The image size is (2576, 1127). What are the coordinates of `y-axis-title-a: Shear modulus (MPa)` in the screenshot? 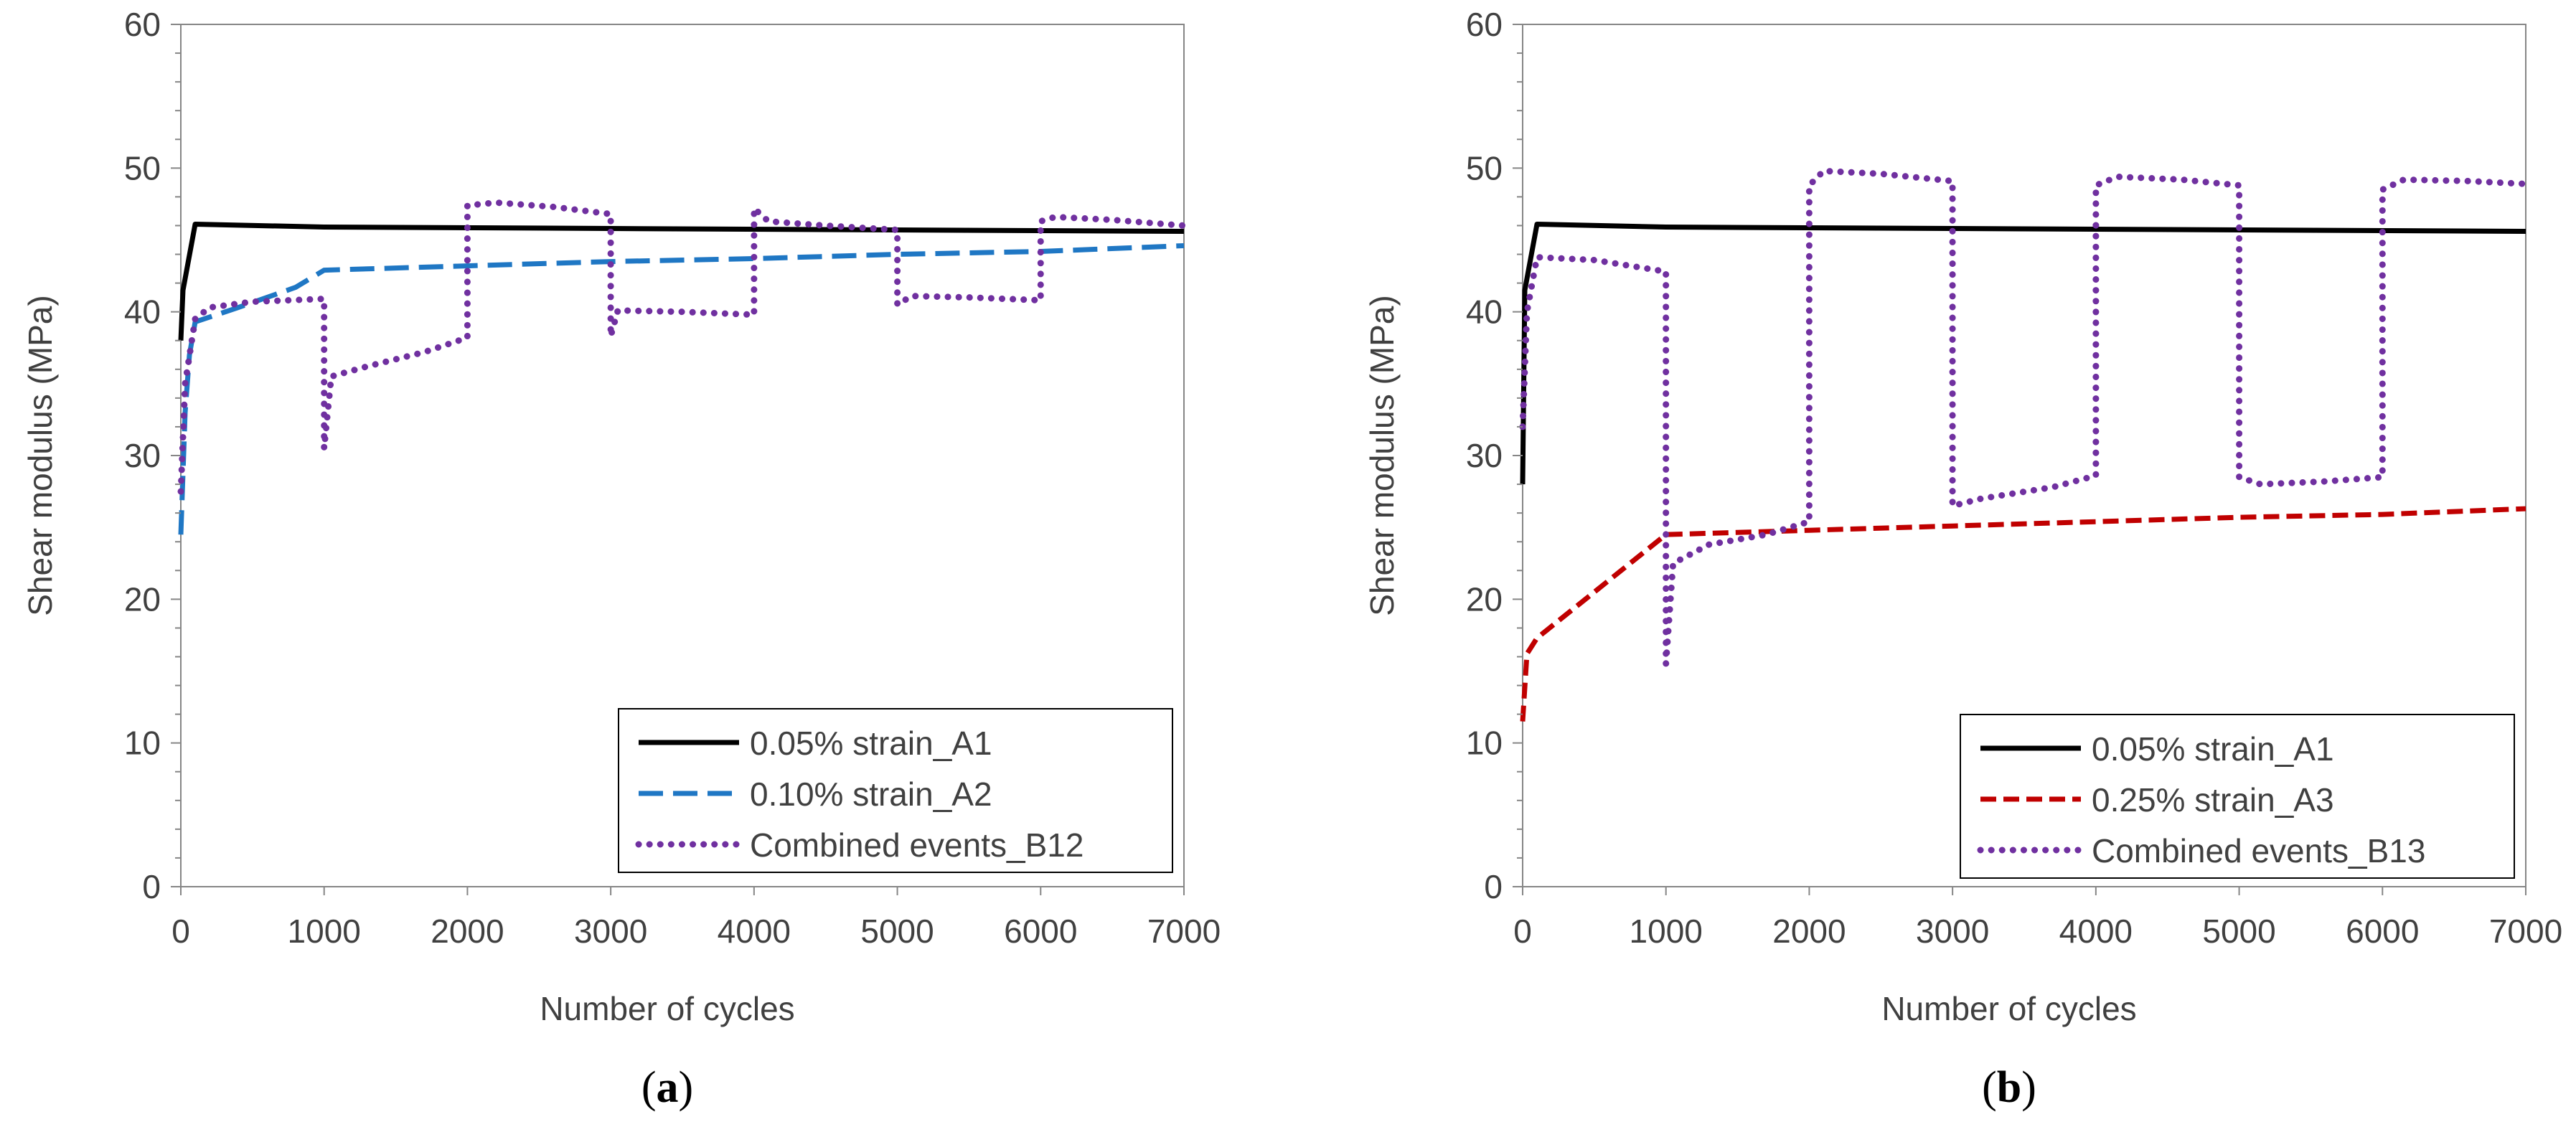 It's located at (40, 456).